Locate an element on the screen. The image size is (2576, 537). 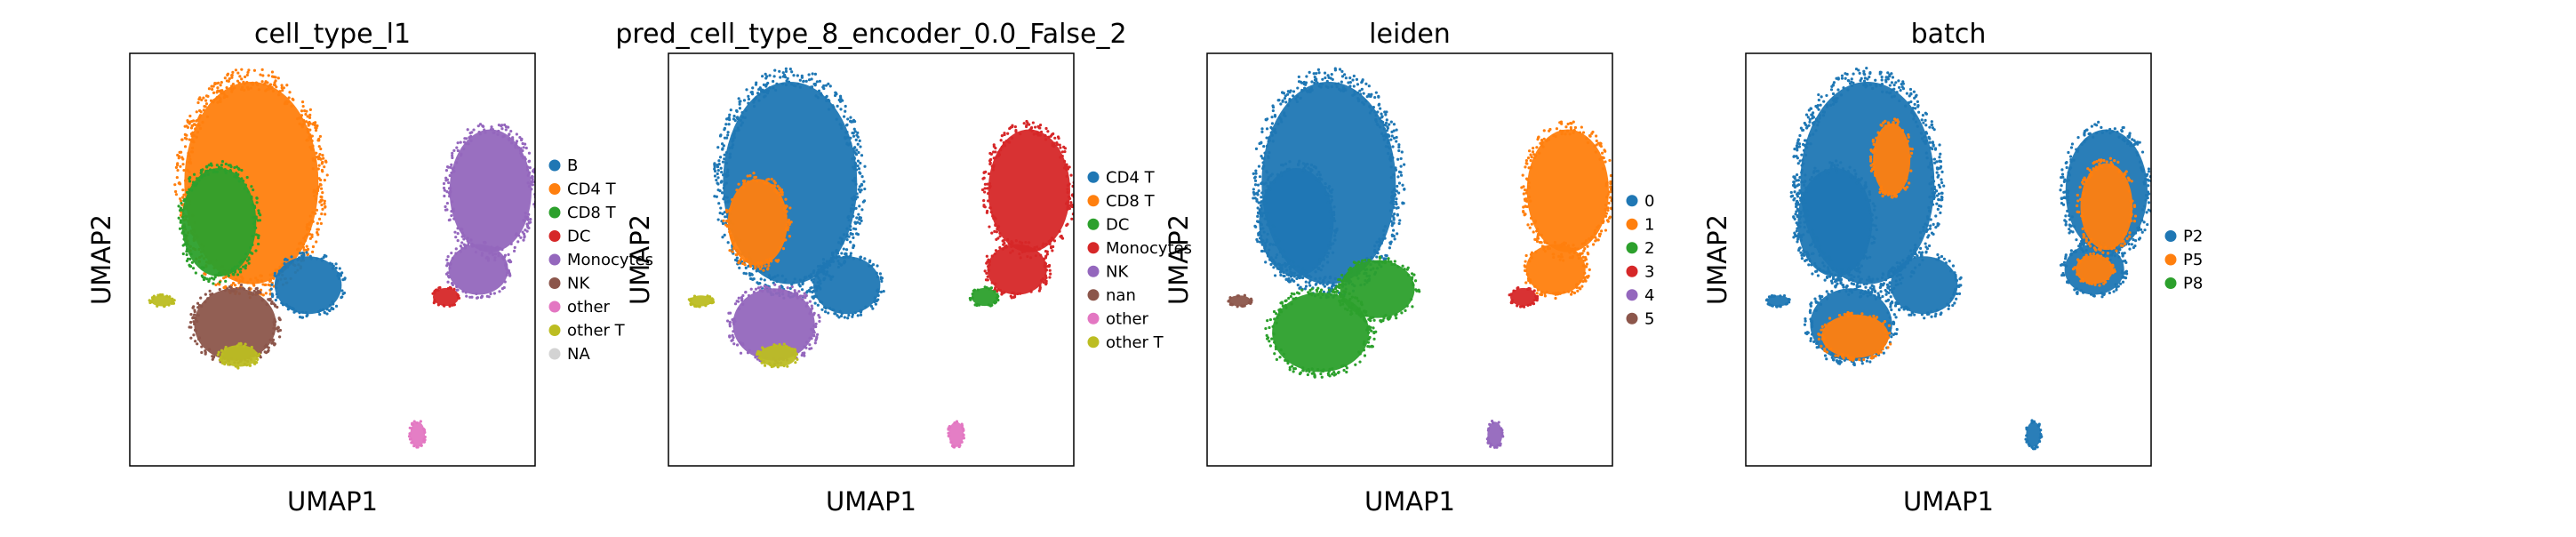
legend-label: 3 is located at coordinates (1649, 271).